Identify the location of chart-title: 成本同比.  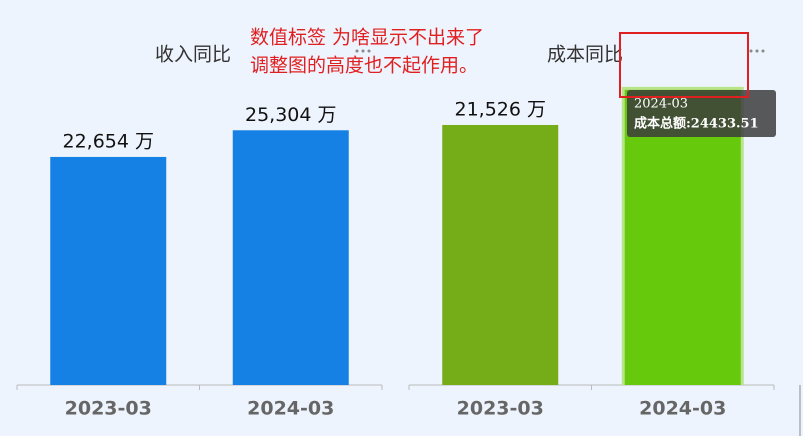
(585, 55).